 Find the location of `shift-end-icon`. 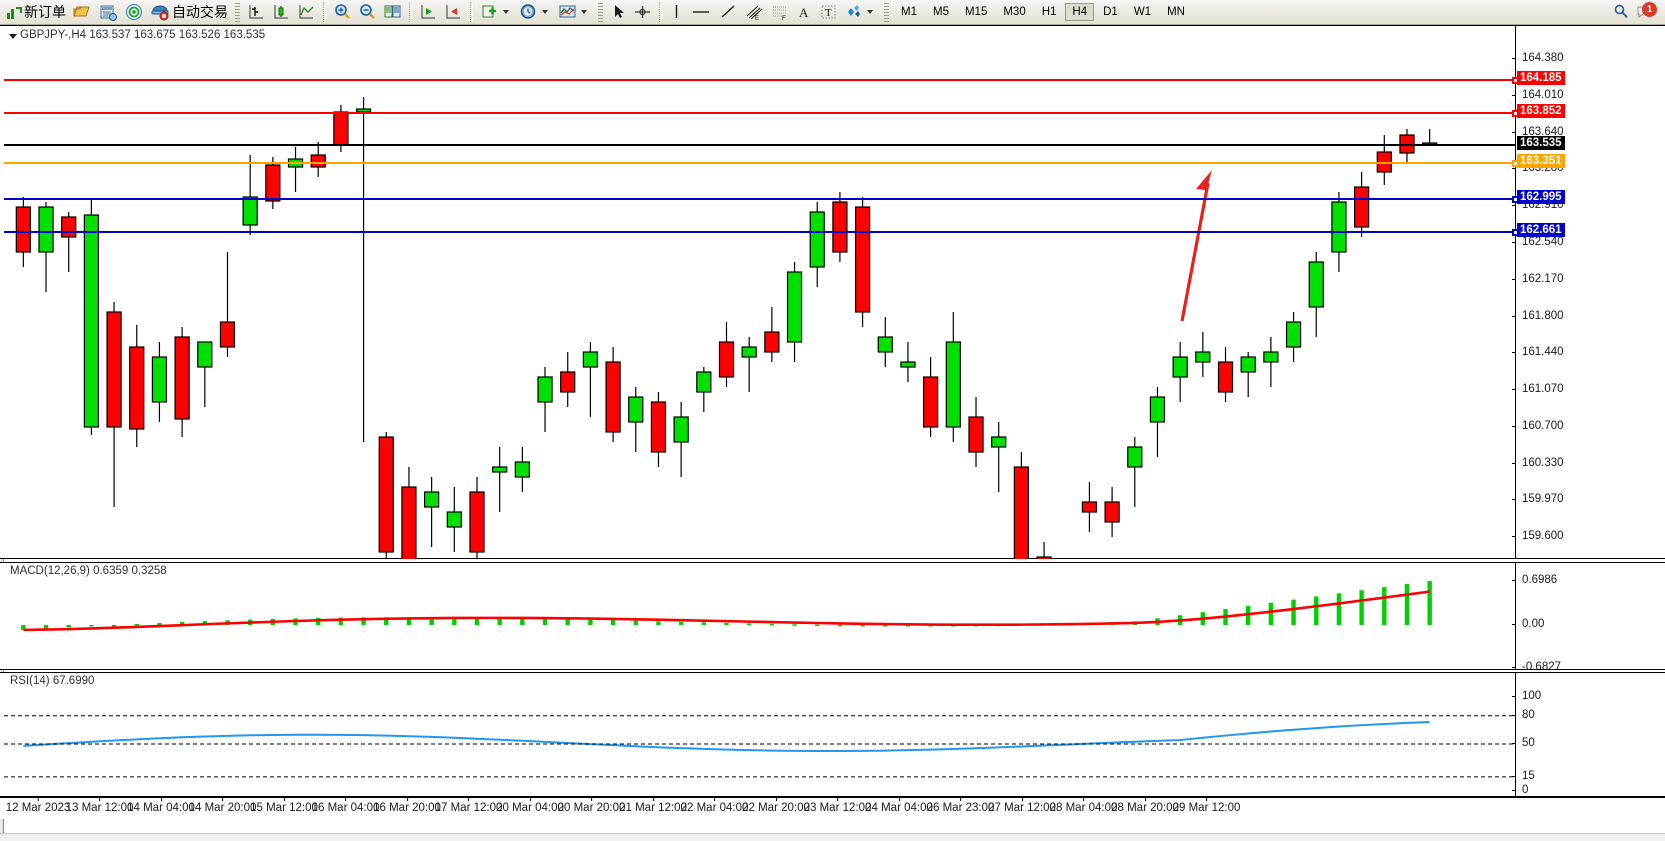

shift-end-icon is located at coordinates (453, 12).